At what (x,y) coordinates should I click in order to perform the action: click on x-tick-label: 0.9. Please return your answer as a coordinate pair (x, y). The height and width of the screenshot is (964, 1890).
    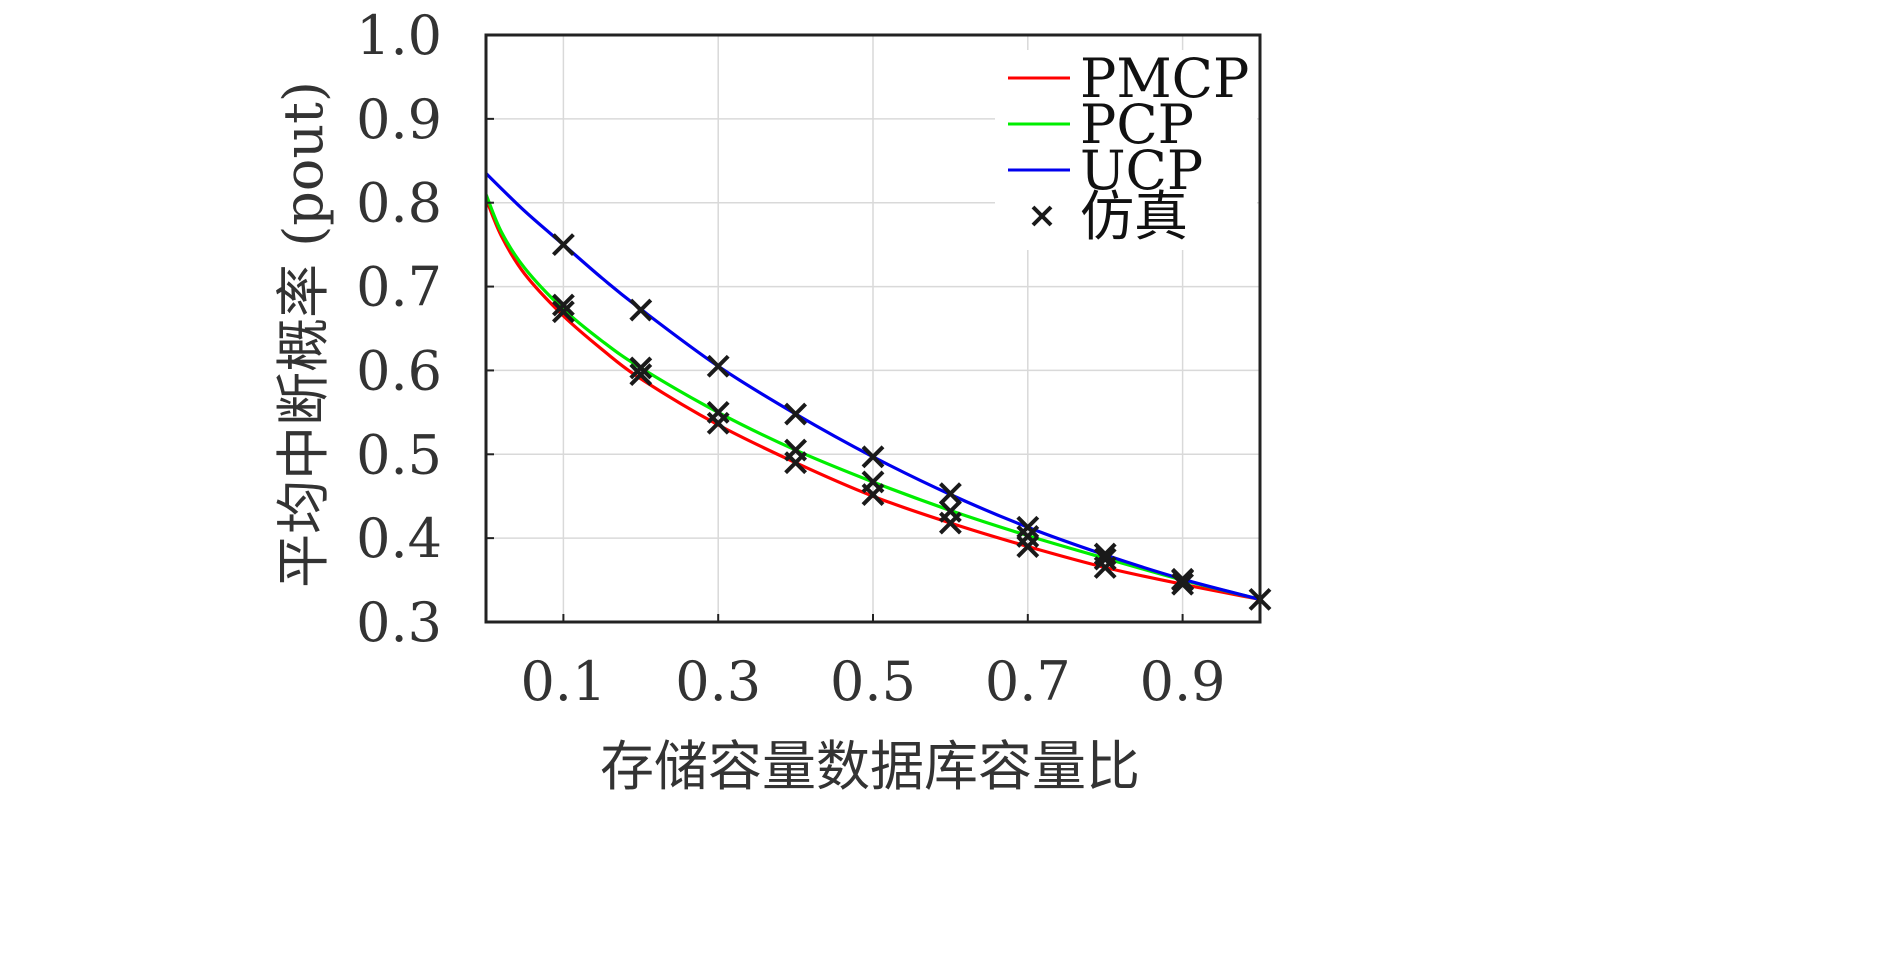
    Looking at the image, I should click on (1183, 681).